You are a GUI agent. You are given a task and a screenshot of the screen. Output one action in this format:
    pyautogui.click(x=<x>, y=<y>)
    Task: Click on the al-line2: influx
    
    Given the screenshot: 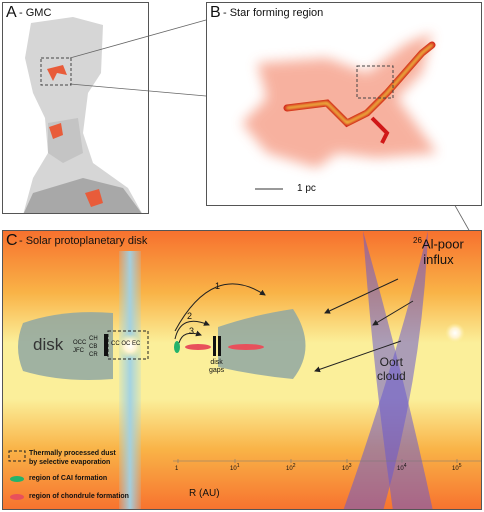 What is the action you would take?
    pyautogui.click(x=438, y=260)
    